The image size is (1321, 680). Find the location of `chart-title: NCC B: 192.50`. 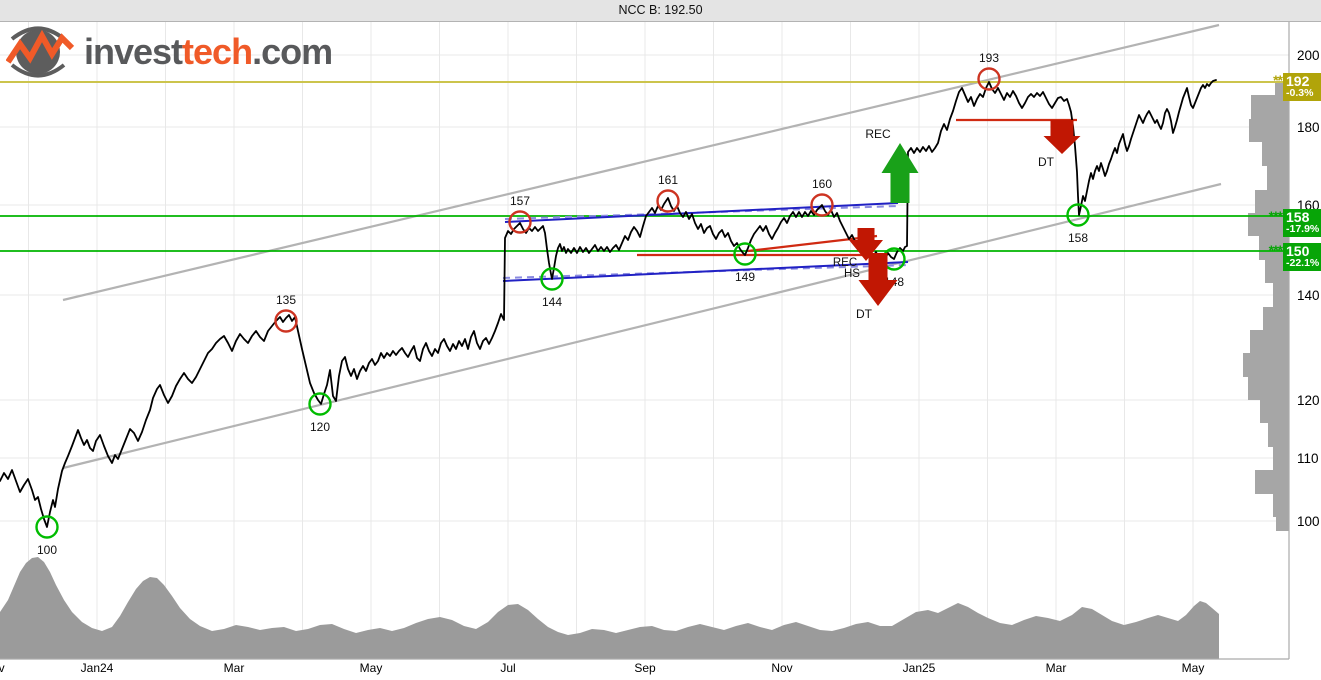

chart-title: NCC B: 192.50 is located at coordinates (660, 10).